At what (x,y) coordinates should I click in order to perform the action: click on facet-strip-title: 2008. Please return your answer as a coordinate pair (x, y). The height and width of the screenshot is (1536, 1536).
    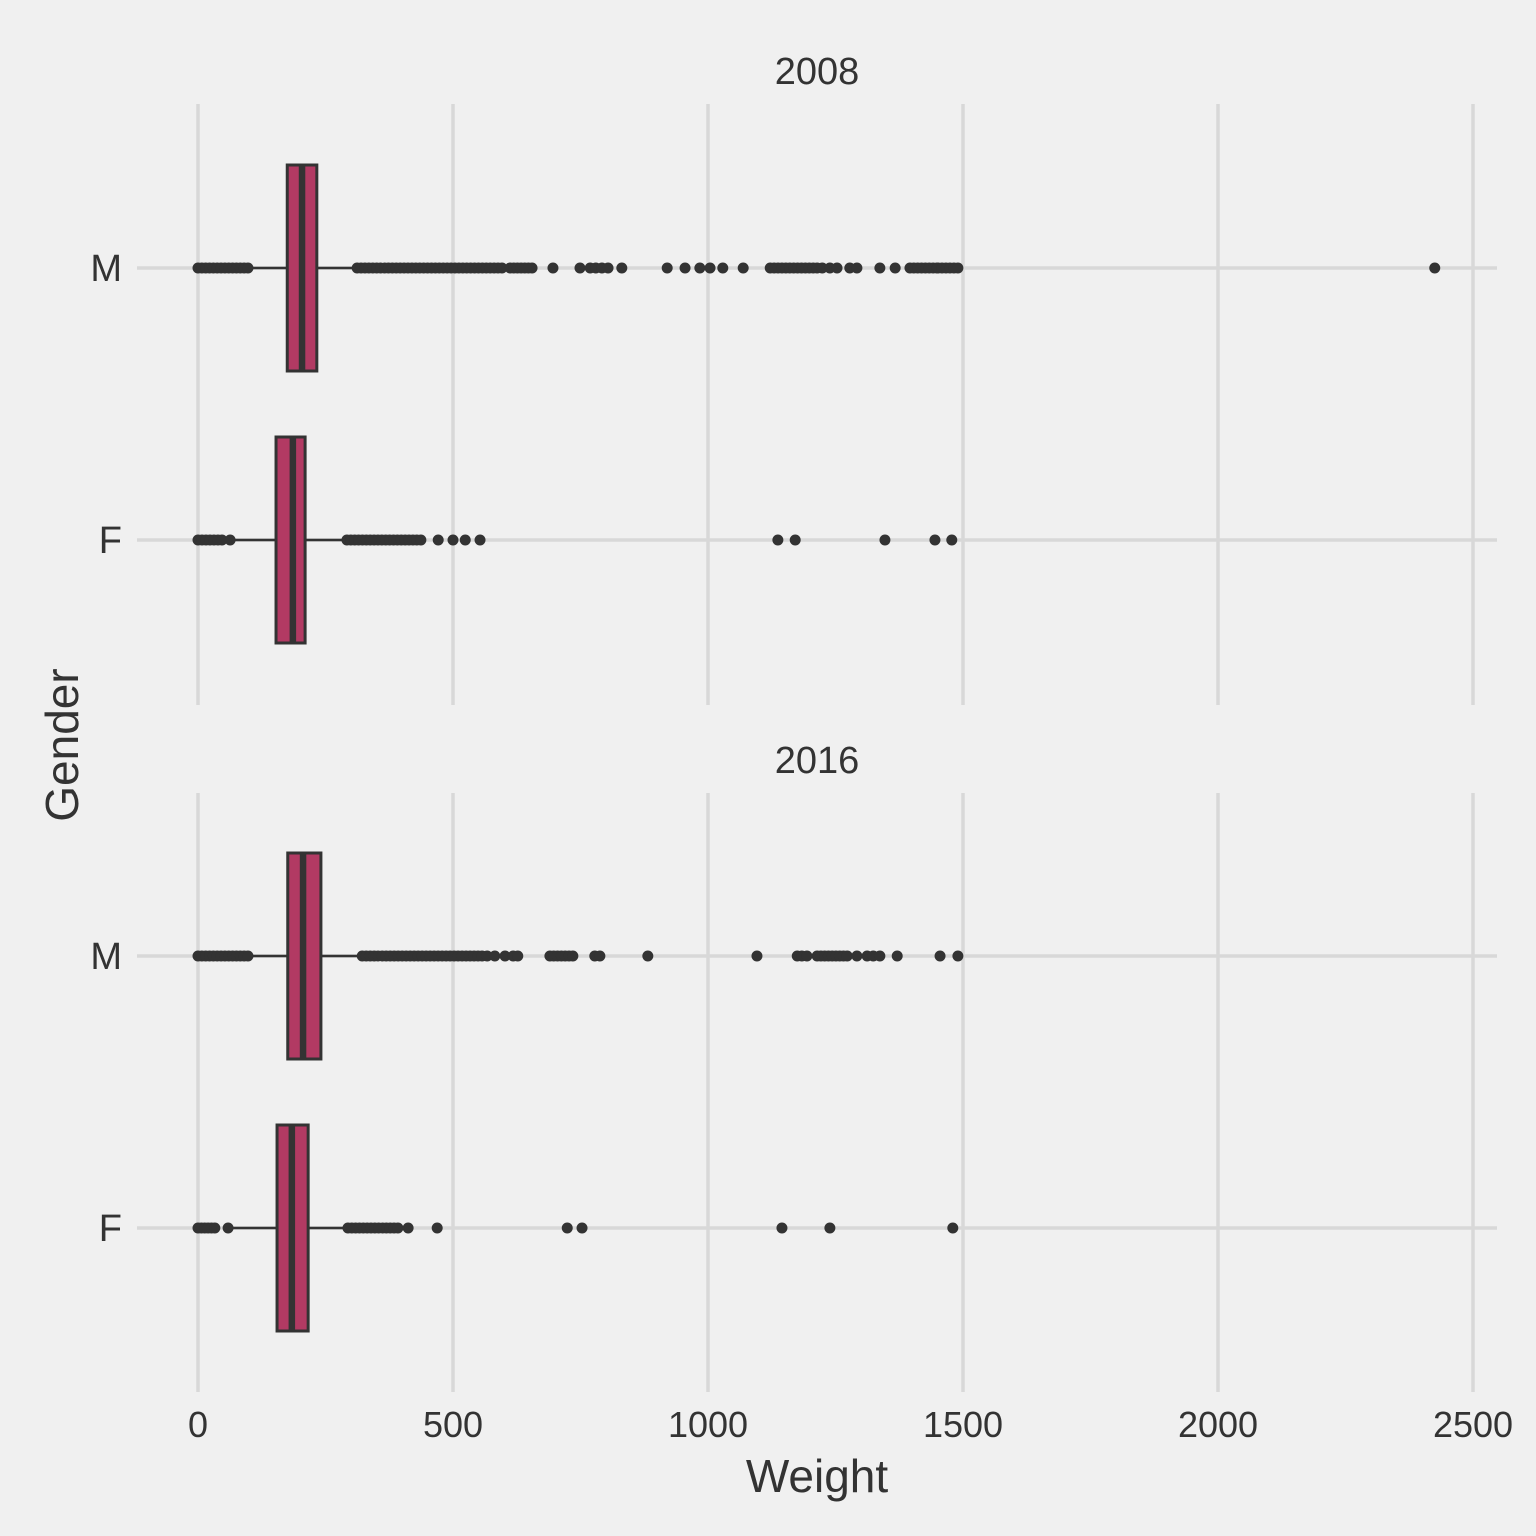
    Looking at the image, I should click on (817, 72).